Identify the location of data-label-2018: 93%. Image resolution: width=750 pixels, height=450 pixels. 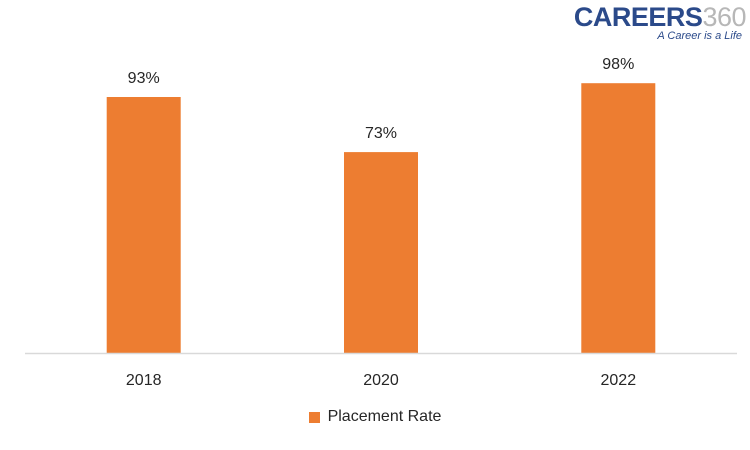
(144, 78).